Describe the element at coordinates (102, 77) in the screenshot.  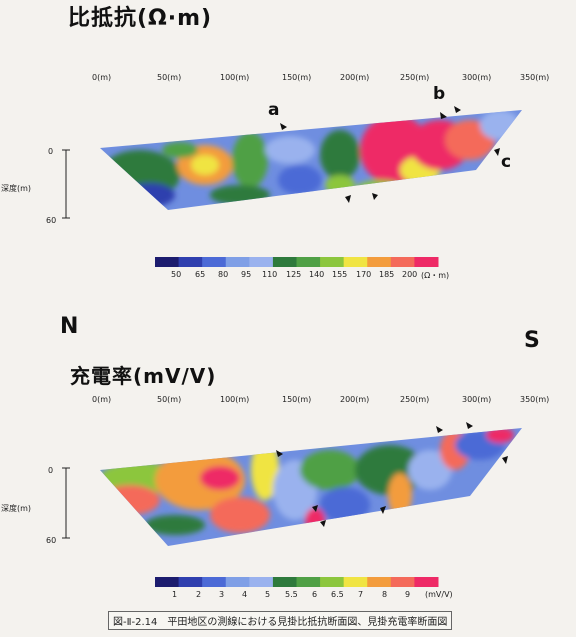
I see `res-distance-tick: 0(m)` at that location.